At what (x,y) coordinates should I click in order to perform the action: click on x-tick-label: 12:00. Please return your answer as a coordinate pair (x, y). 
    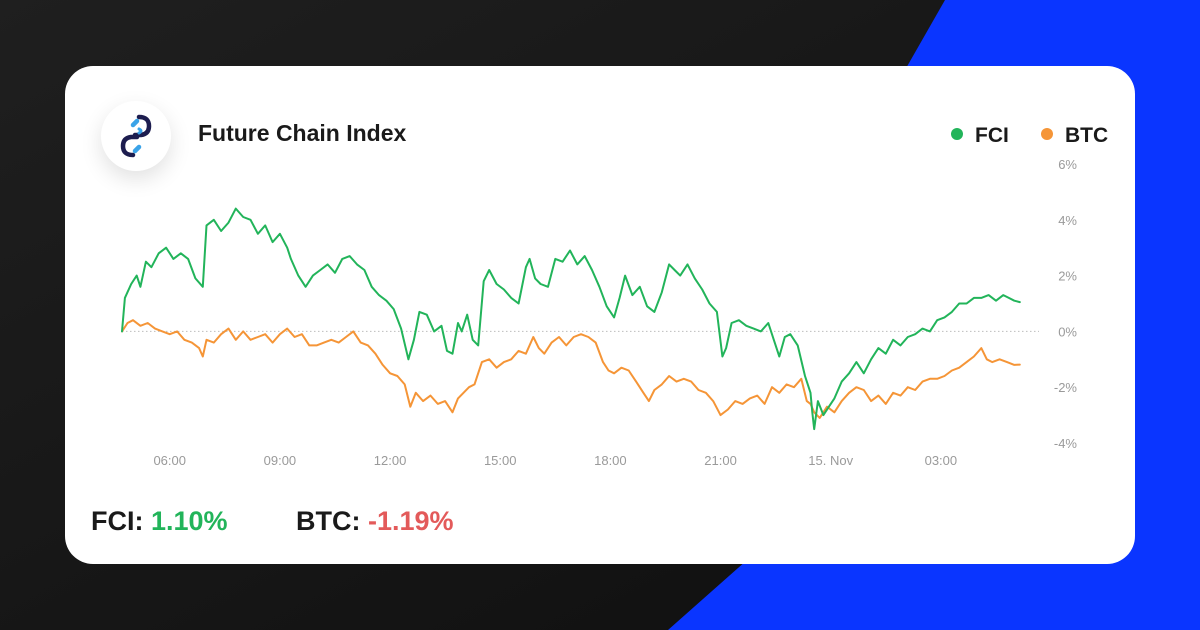
    Looking at the image, I should click on (390, 460).